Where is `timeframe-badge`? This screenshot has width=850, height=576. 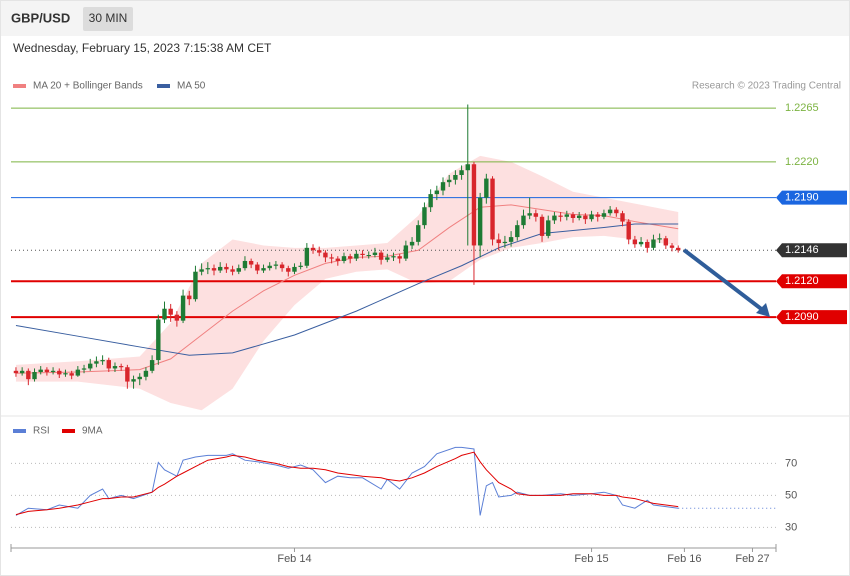 timeframe-badge is located at coordinates (108, 19).